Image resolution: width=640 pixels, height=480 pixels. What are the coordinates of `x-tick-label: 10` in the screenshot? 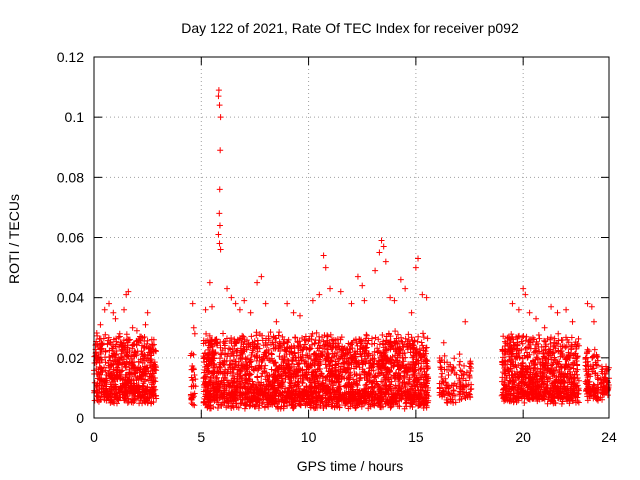 It's located at (309, 437).